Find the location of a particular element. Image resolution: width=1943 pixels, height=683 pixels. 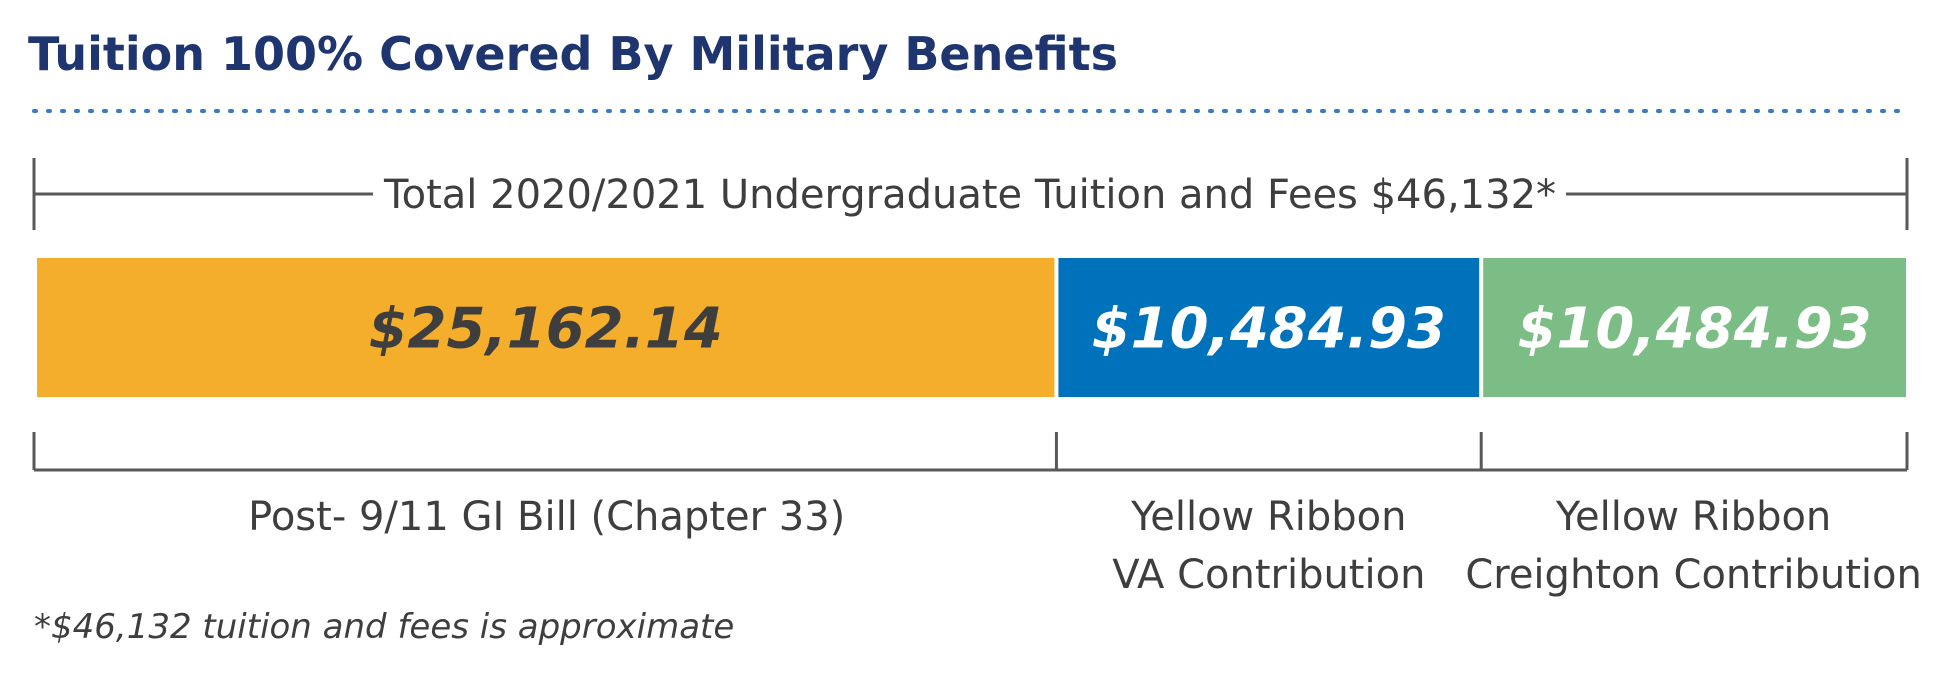

segment-label-3-line-2: Creighton Contribution is located at coordinates (1693, 575).